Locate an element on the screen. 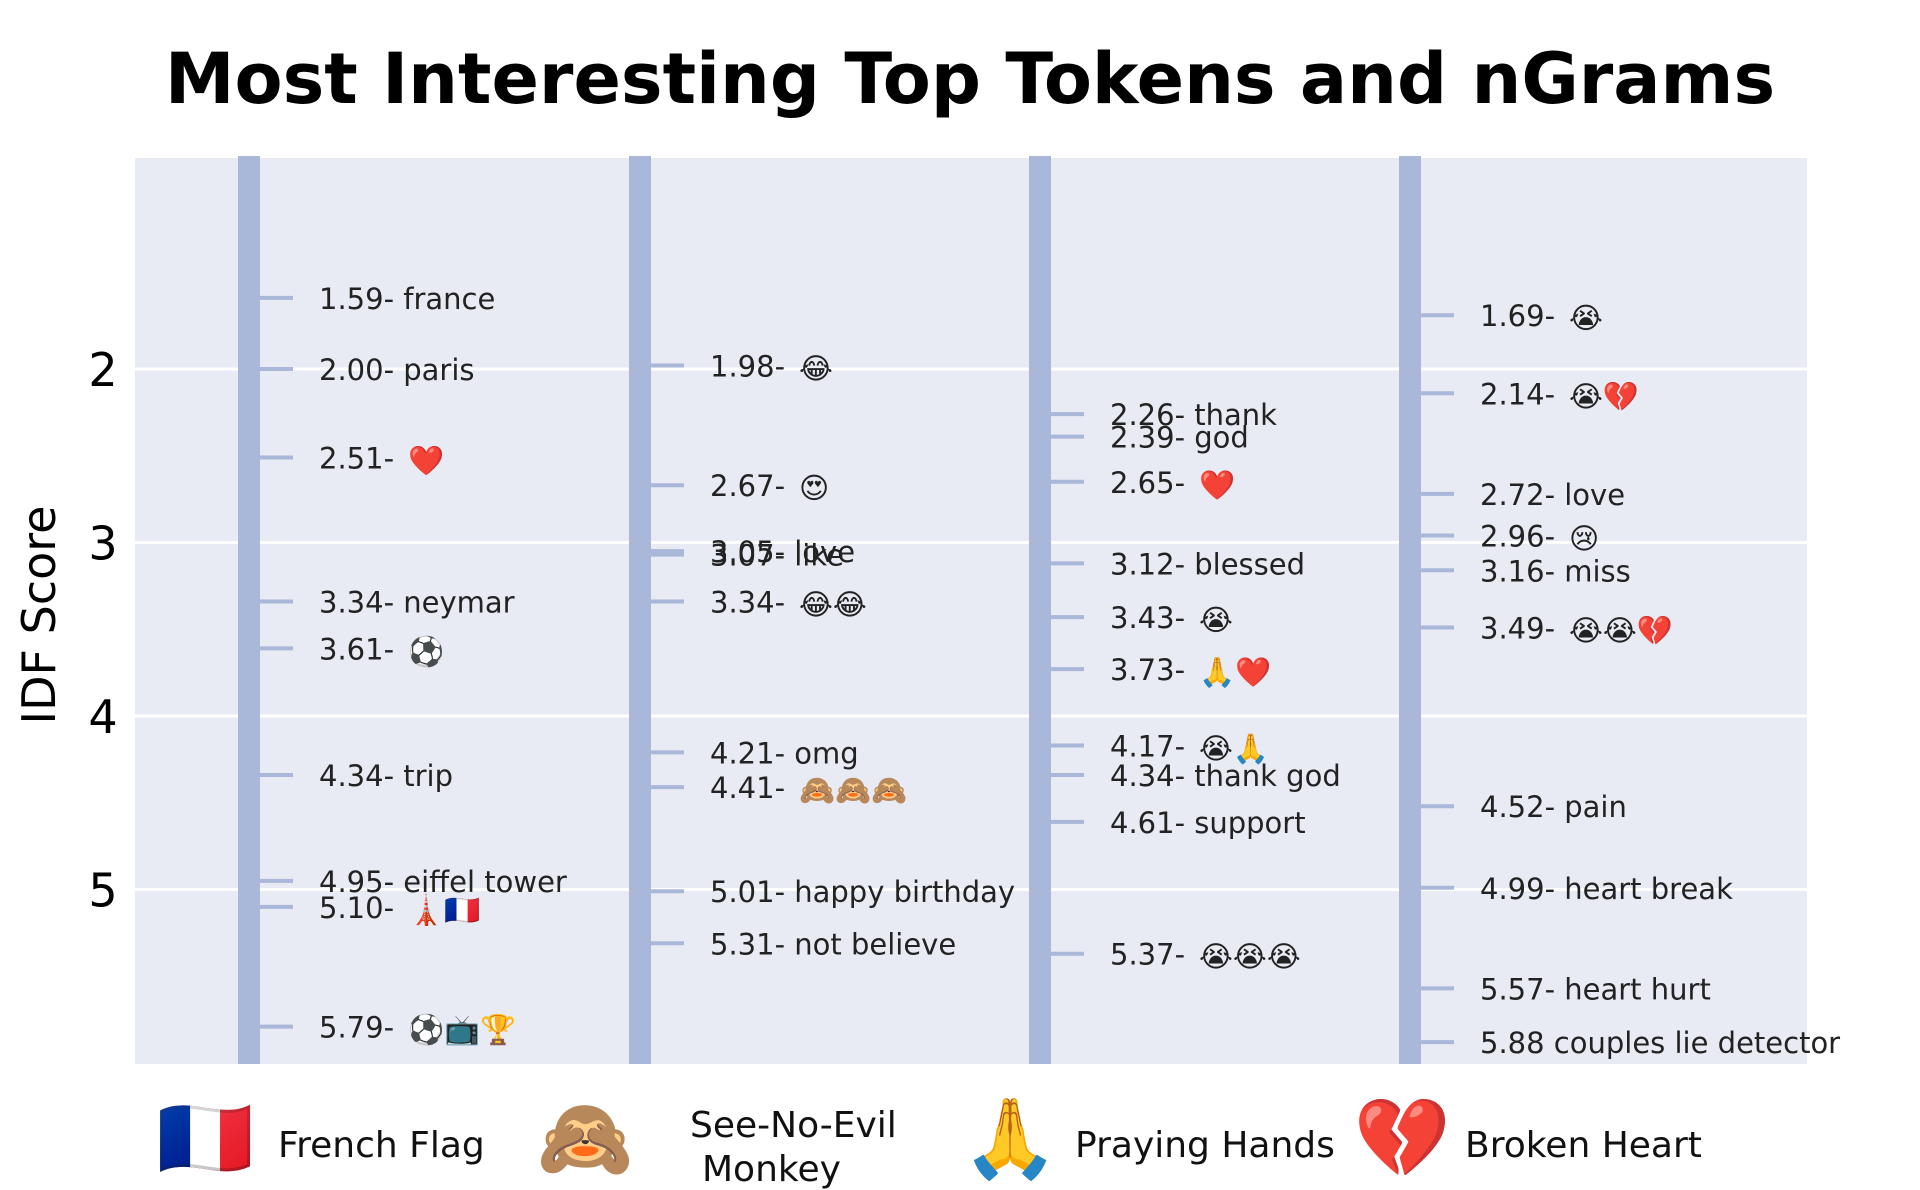  legend-label: See-No-Evil Monkey is located at coordinates (793, 1147).